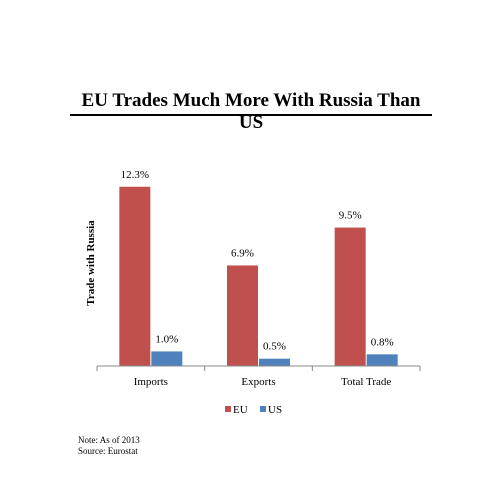 This screenshot has height=495, width=495. I want to click on value-label-eu-exports: 6.9%, so click(242, 253).